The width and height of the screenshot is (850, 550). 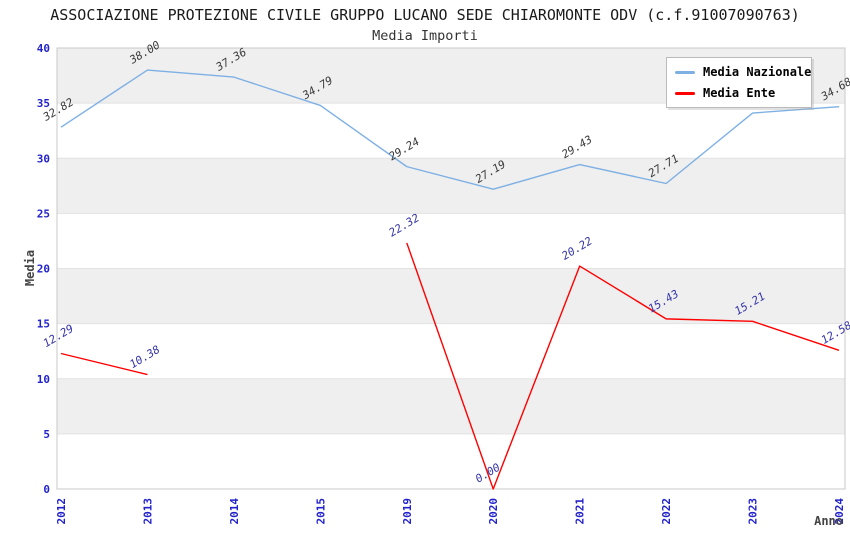 I want to click on y-tick-label: 35, so click(x=43, y=103).